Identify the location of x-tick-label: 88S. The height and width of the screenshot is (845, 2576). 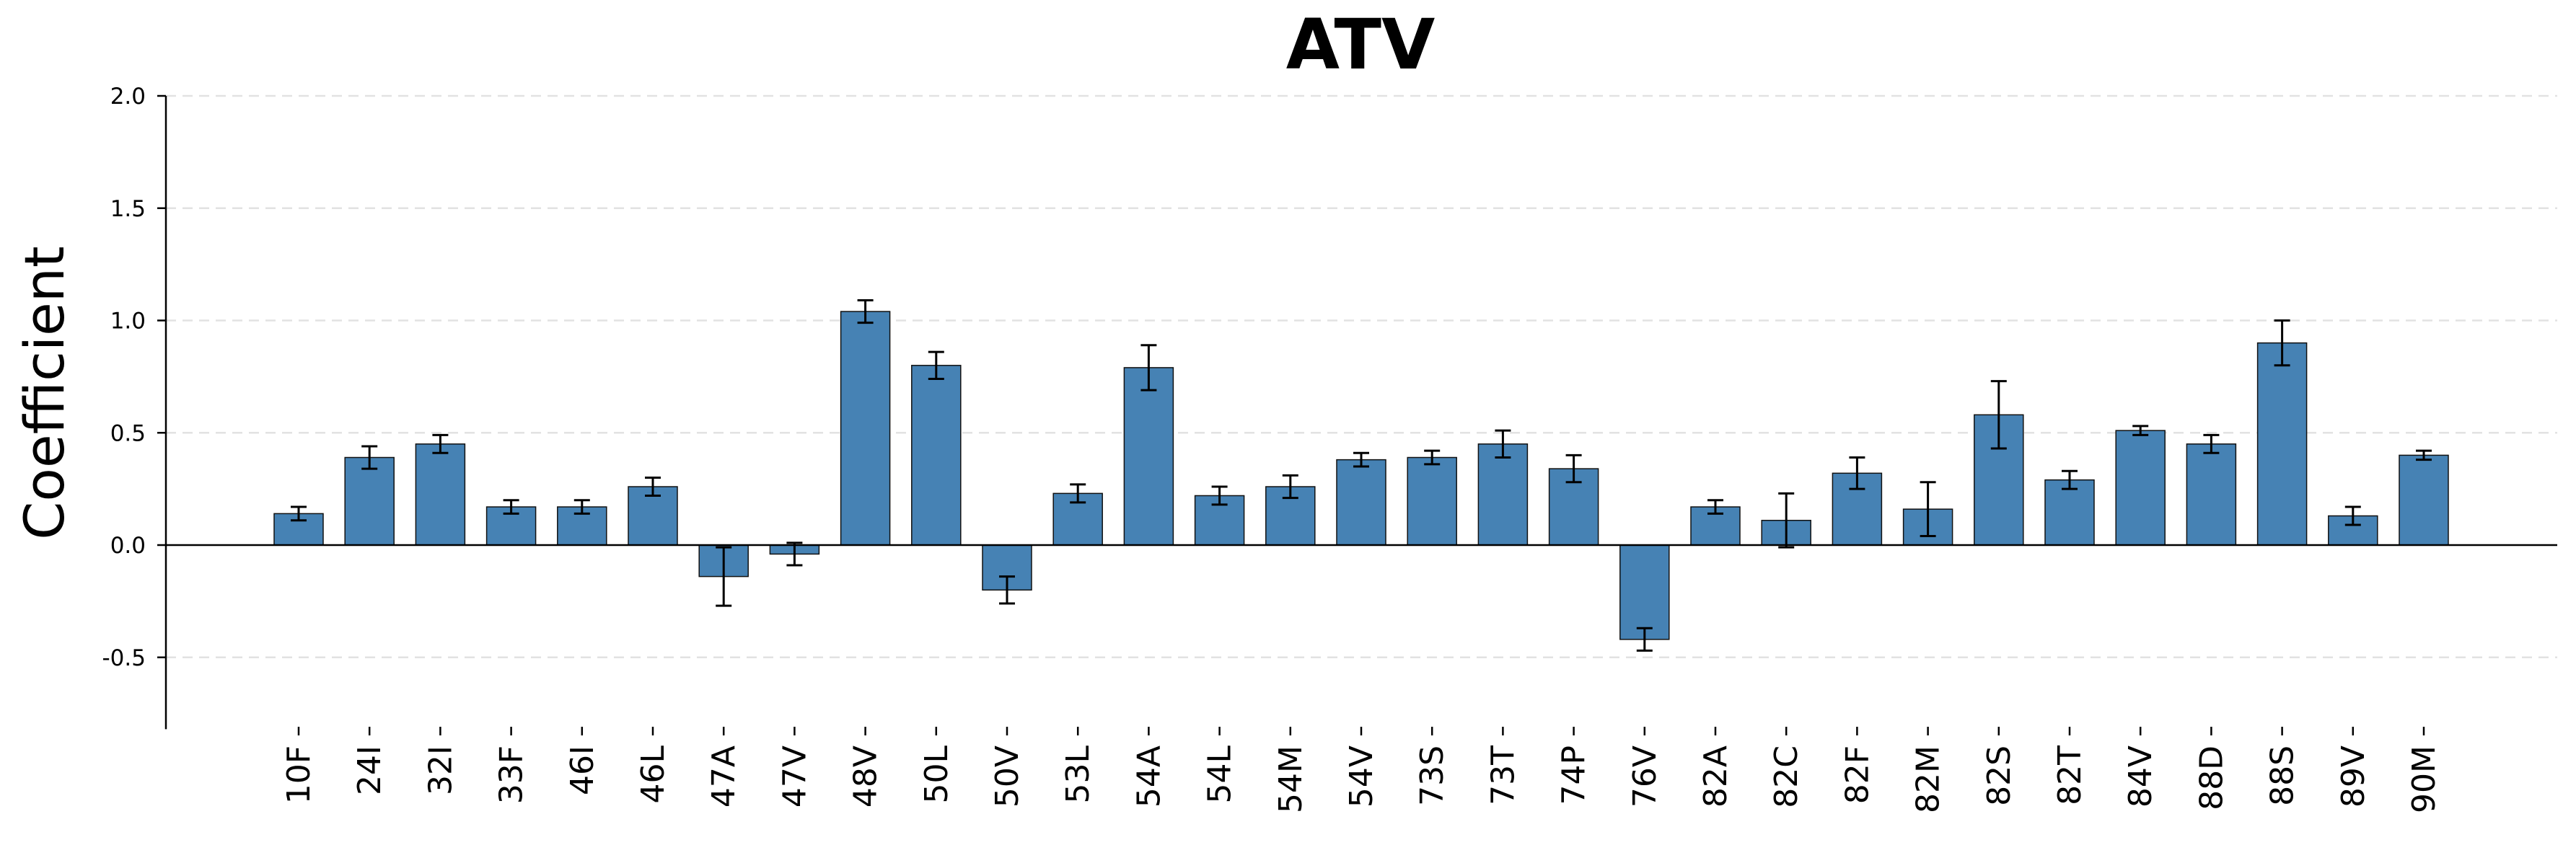
(2282, 776).